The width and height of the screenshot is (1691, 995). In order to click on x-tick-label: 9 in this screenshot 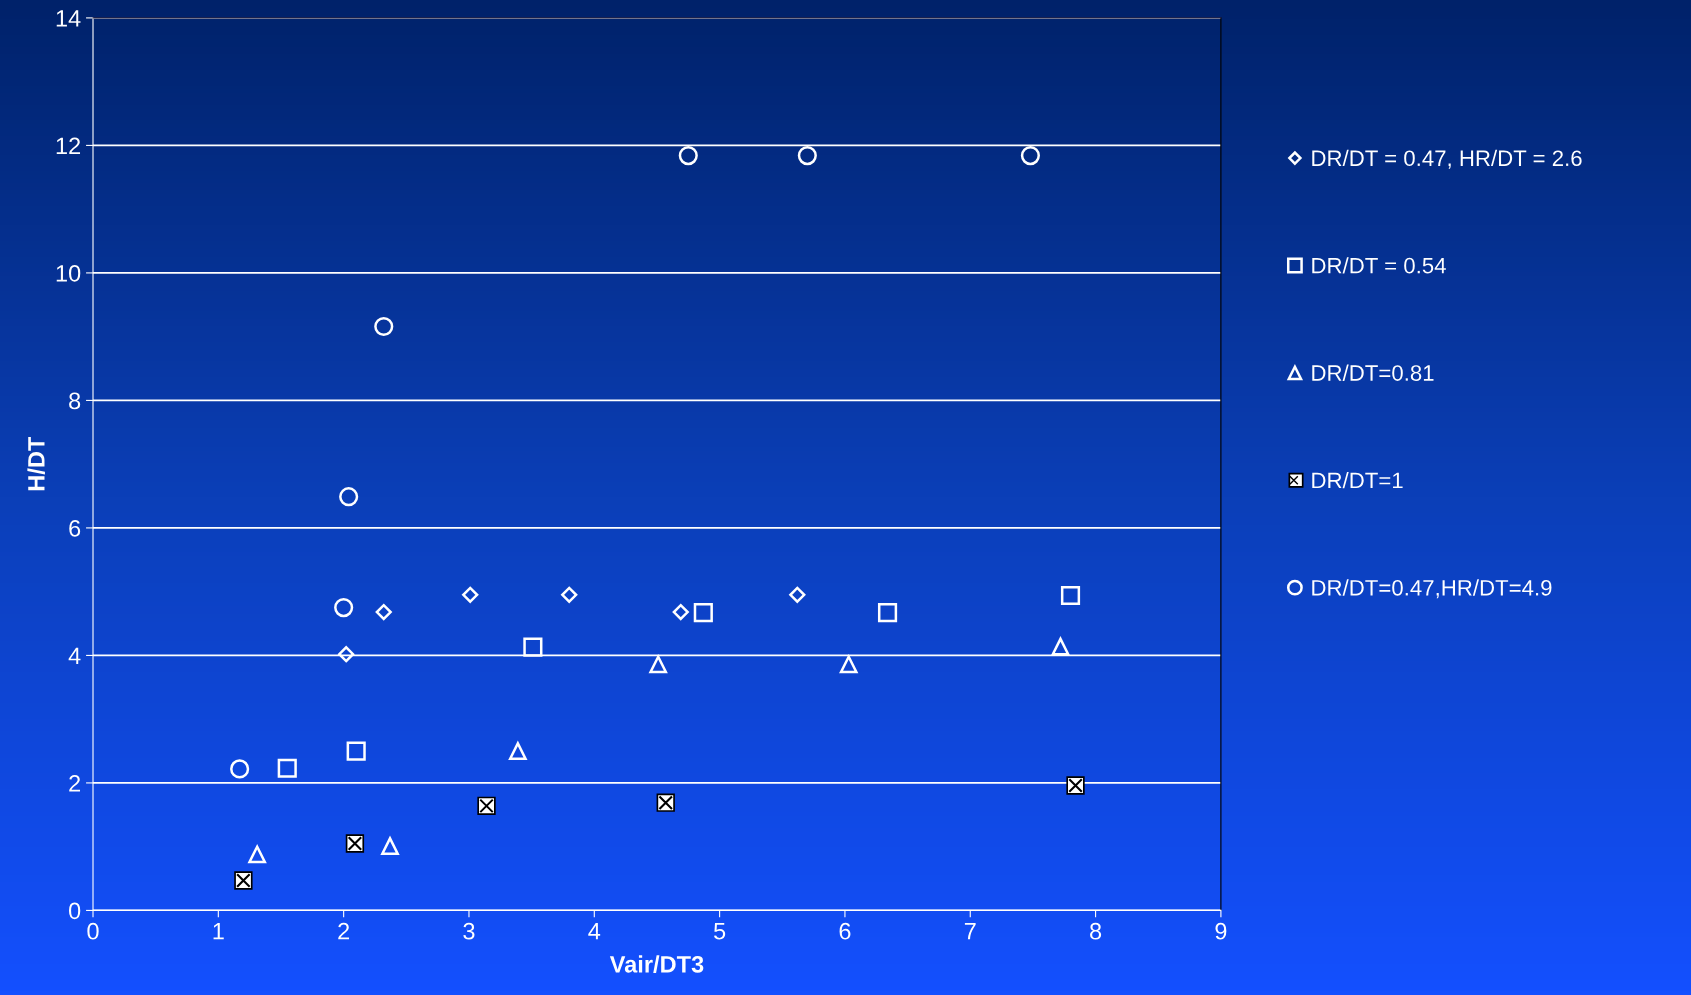, I will do `click(1221, 931)`.